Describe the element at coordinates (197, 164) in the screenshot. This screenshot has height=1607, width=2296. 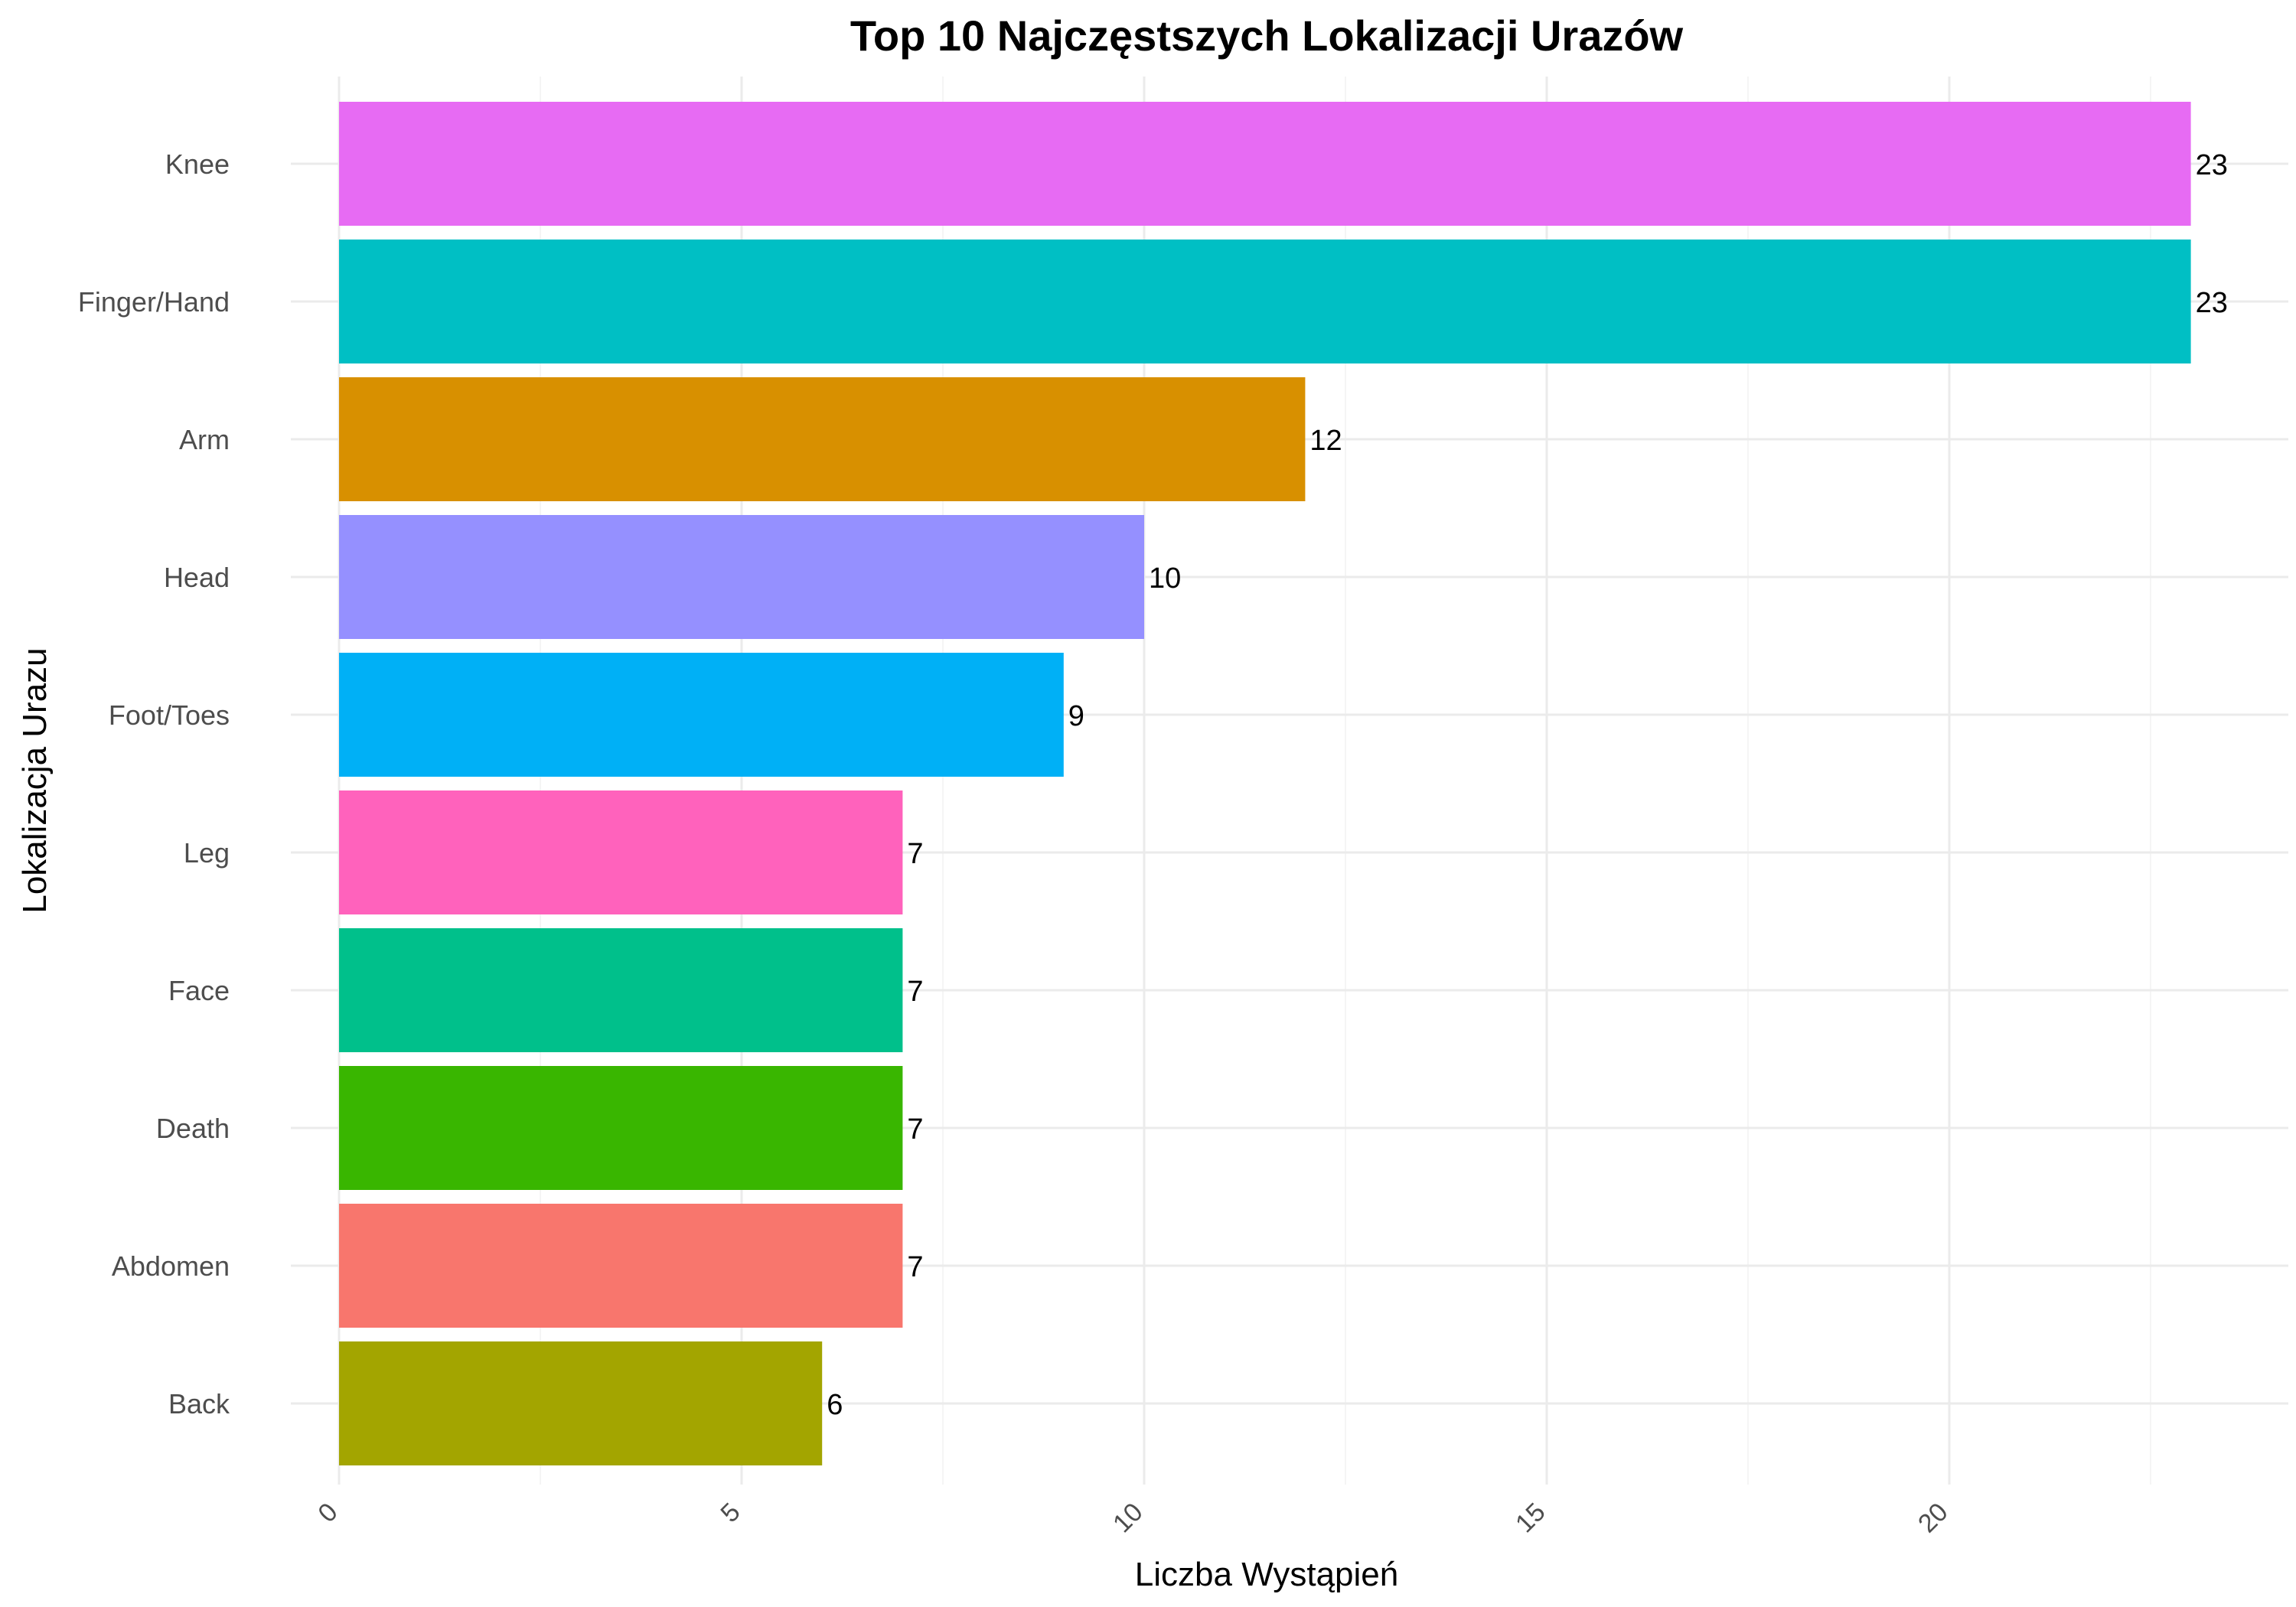
I see `y-category-label: Knee` at that location.